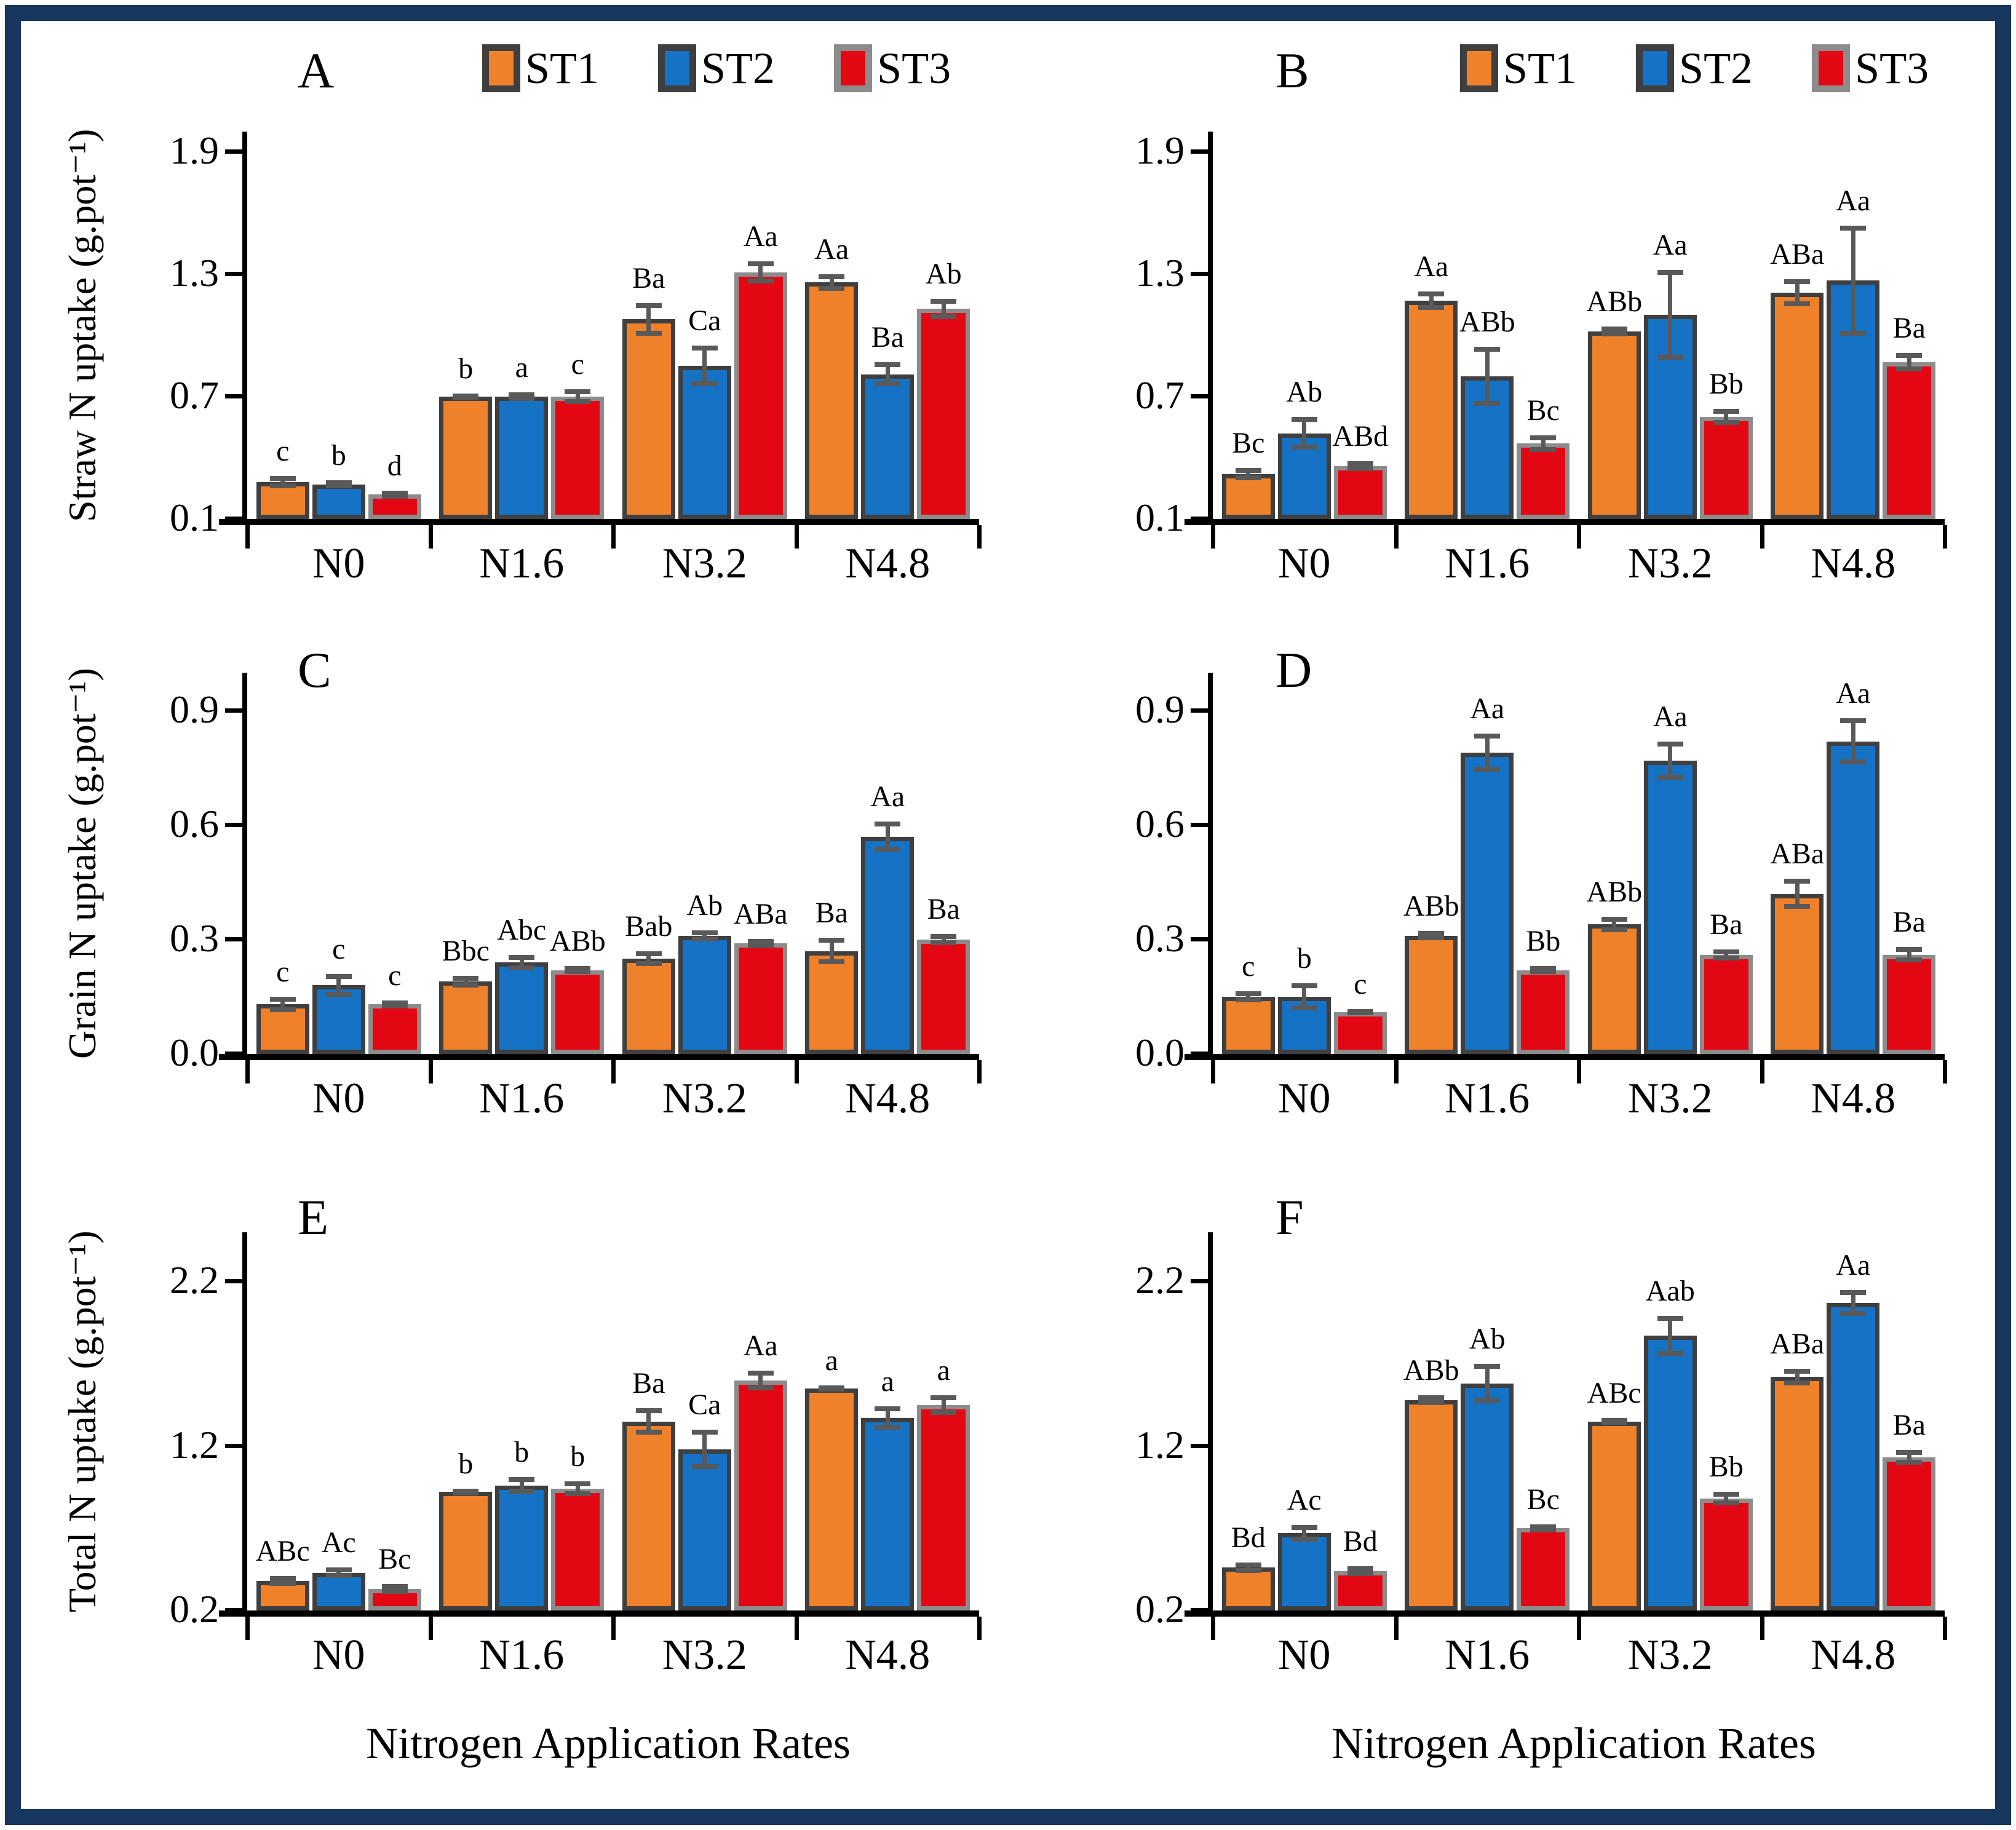  Describe the element at coordinates (1726, 1004) in the screenshot. I see `bar-d-n3.2-st3` at that location.